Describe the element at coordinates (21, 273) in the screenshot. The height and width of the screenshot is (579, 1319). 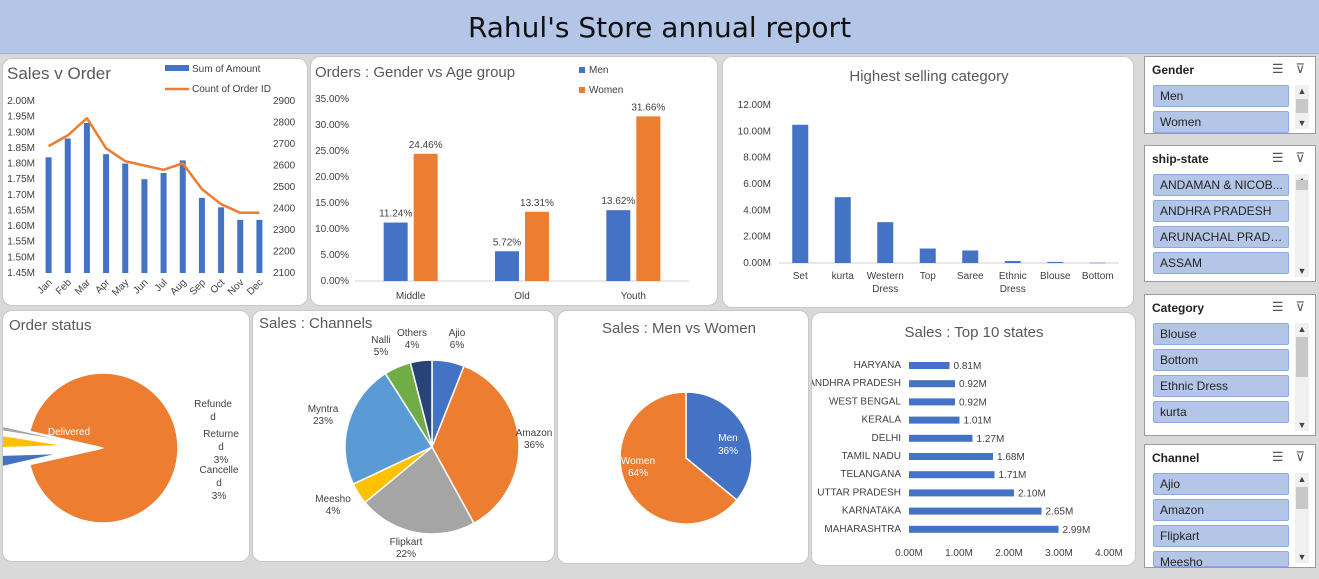
I see `y-tick-left: 1.45M` at that location.